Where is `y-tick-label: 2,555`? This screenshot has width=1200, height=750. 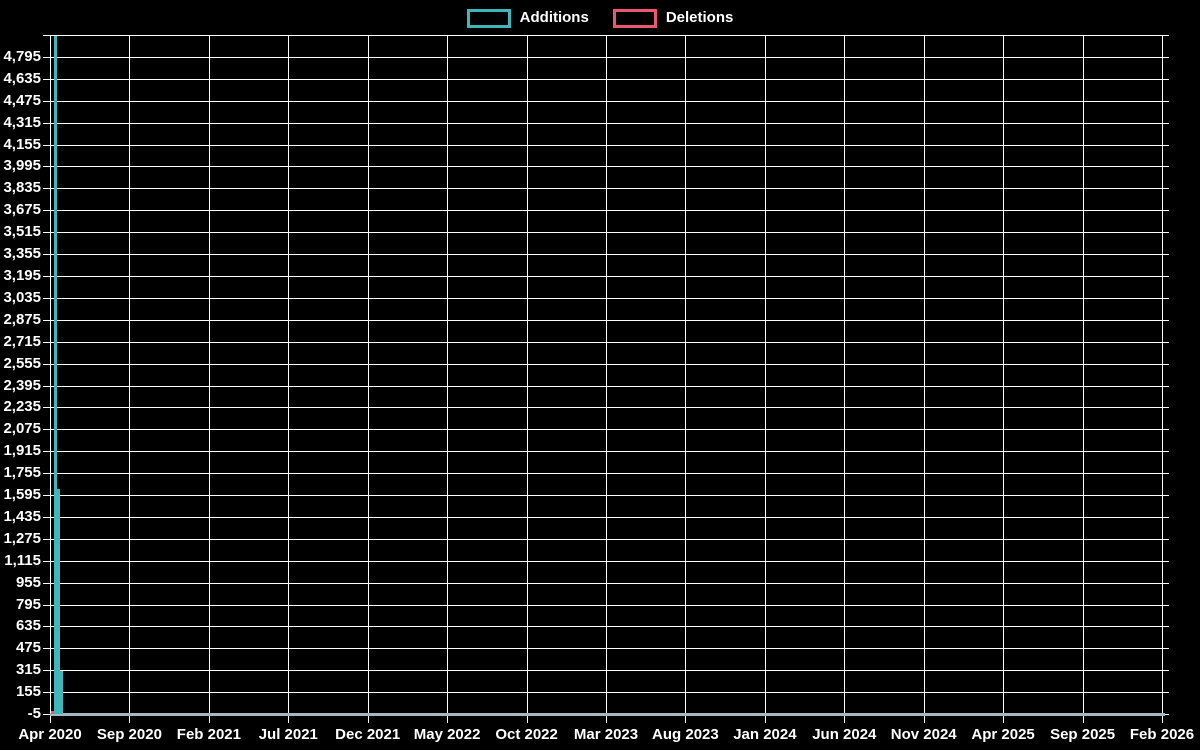 y-tick-label: 2,555 is located at coordinates (22, 363).